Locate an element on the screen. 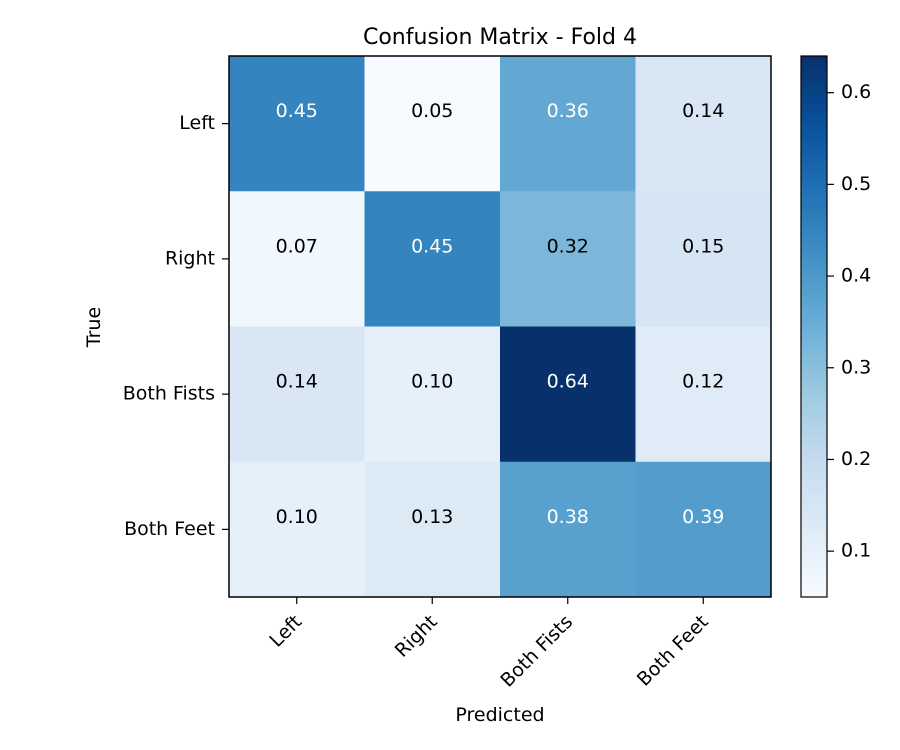  cell-value-label: 0.32 is located at coordinates (568, 246).